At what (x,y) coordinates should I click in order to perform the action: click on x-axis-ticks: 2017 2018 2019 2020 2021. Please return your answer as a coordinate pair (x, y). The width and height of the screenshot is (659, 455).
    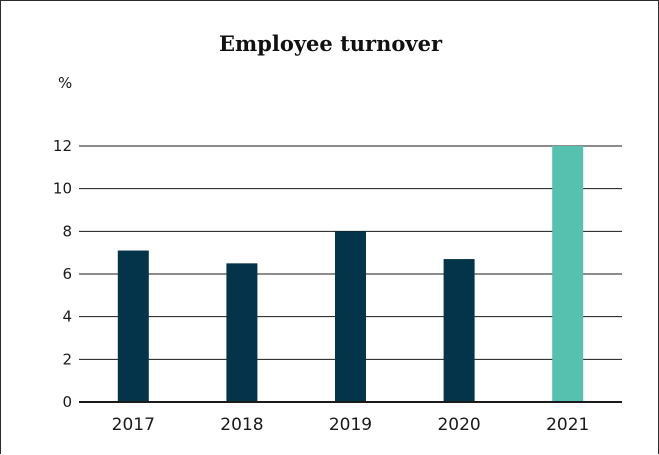
    Looking at the image, I should click on (351, 425).